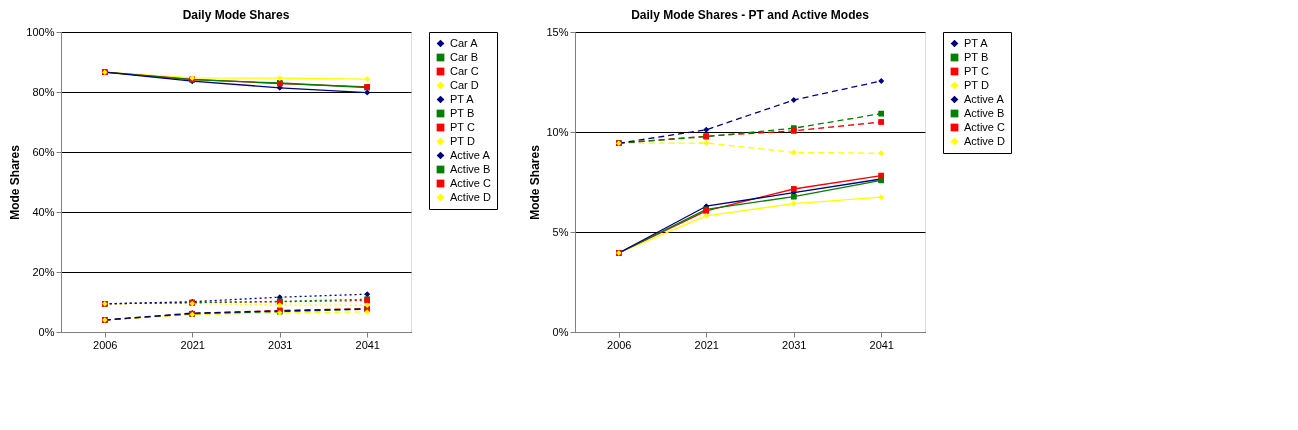 The height and width of the screenshot is (430, 1298). Describe the element at coordinates (557, 131) in the screenshot. I see `y-tick-label: 10%` at that location.